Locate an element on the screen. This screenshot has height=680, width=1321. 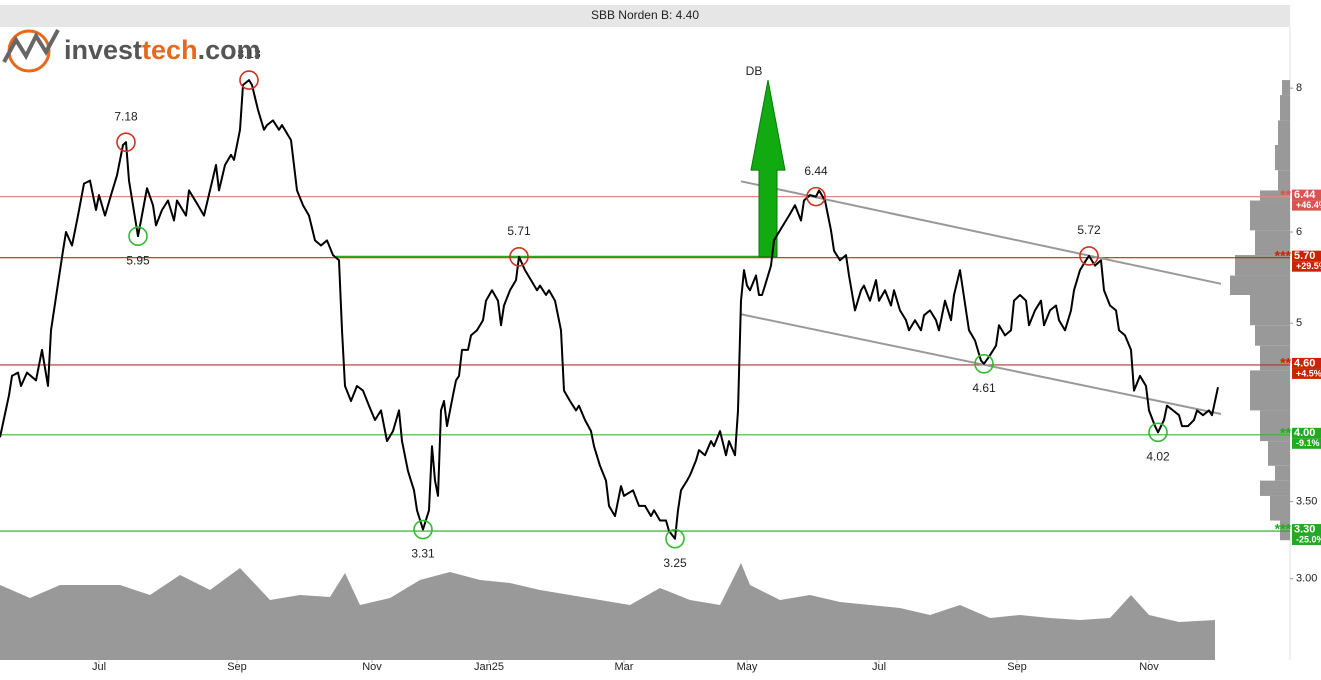
level-change: +4.5% is located at coordinates (1308, 373).